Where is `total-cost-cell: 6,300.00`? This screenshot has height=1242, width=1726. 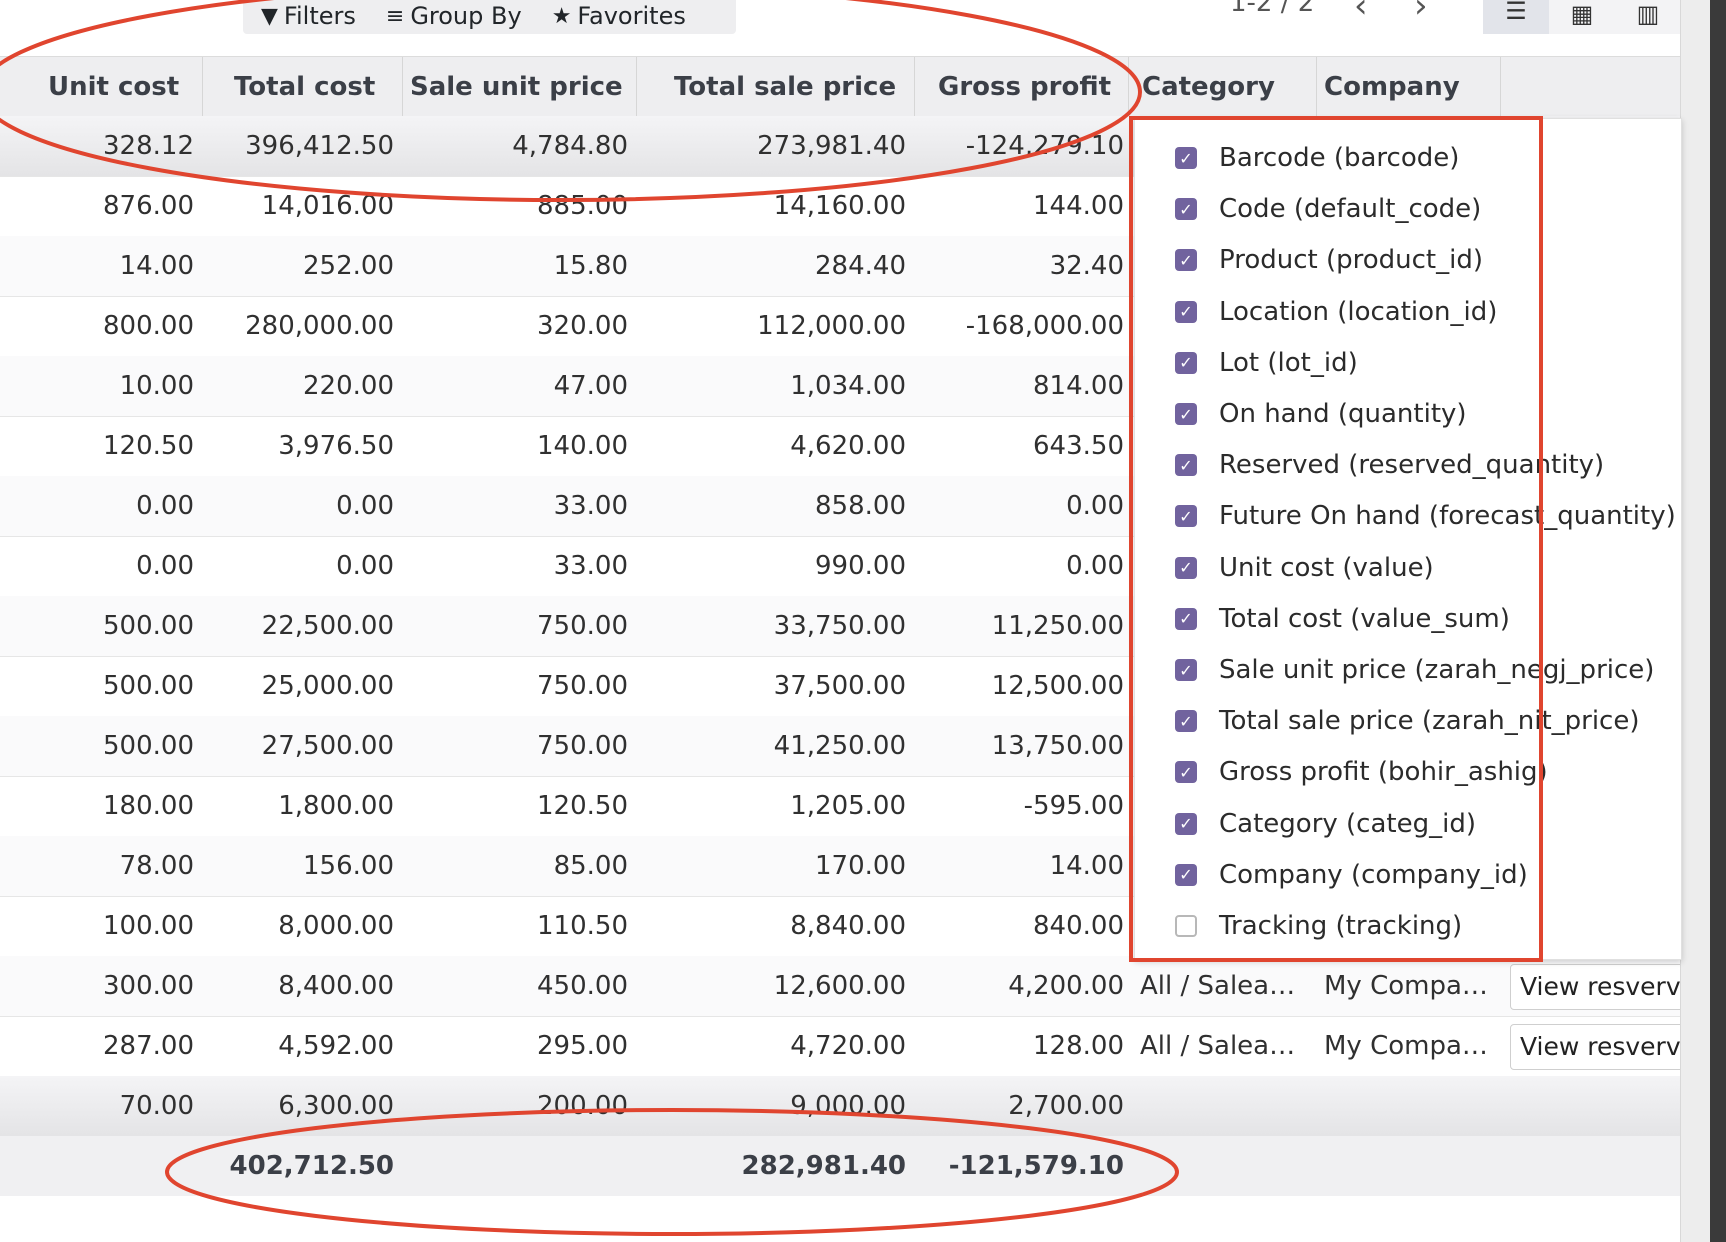
total-cost-cell: 6,300.00 is located at coordinates (336, 1106).